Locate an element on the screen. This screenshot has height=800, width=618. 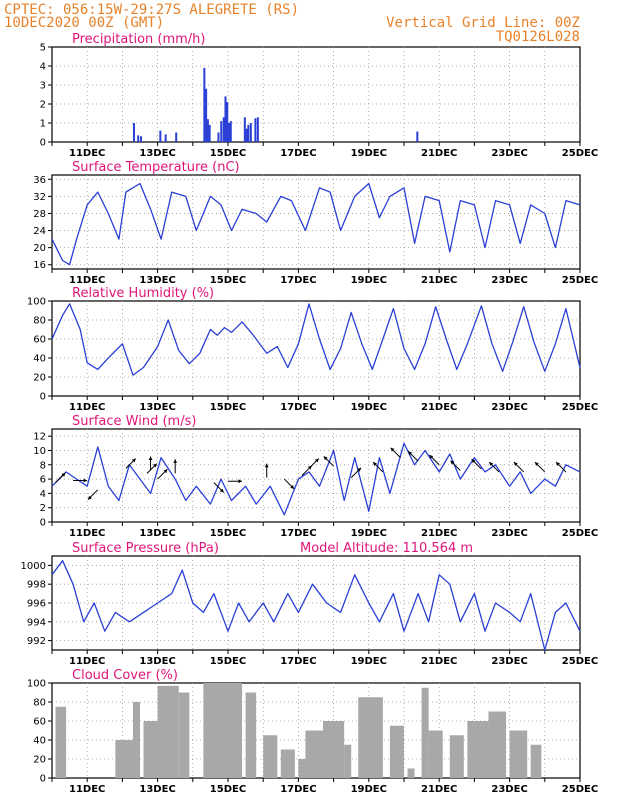
temp-xtick-label: 21DEC is located at coordinates (439, 280).